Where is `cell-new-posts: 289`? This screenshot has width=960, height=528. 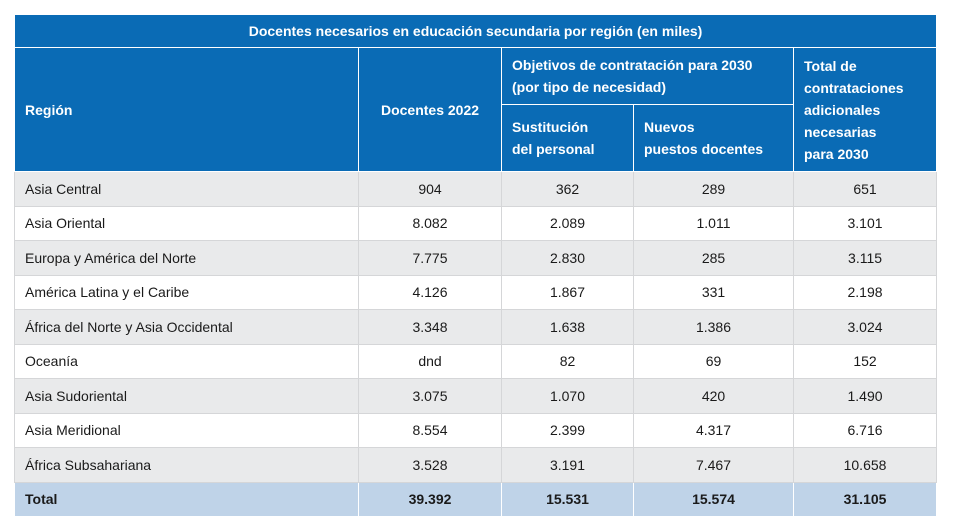 cell-new-posts: 289 is located at coordinates (713, 189).